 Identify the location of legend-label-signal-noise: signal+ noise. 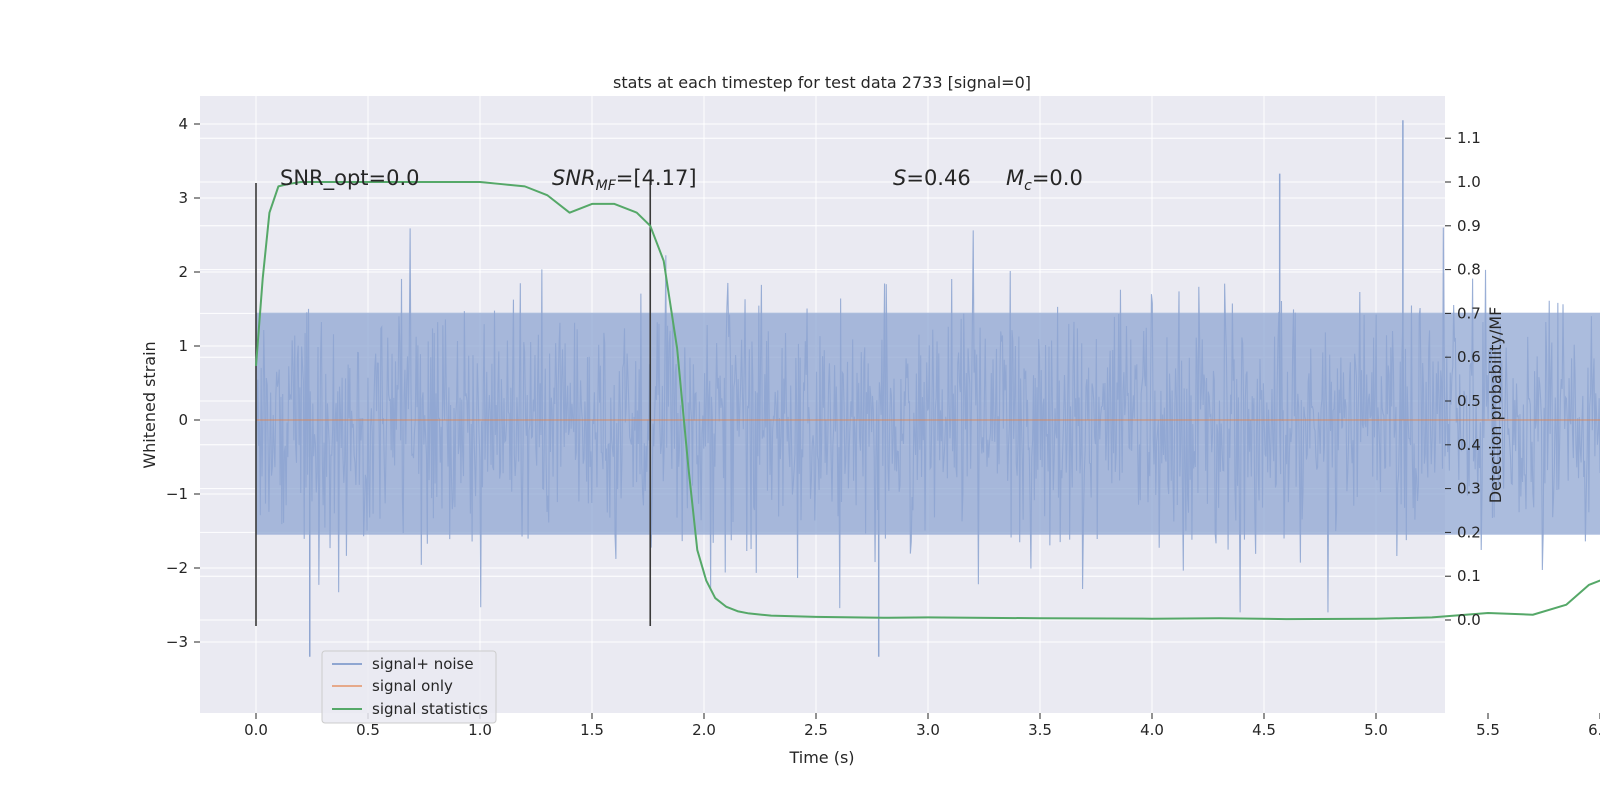
(423, 664).